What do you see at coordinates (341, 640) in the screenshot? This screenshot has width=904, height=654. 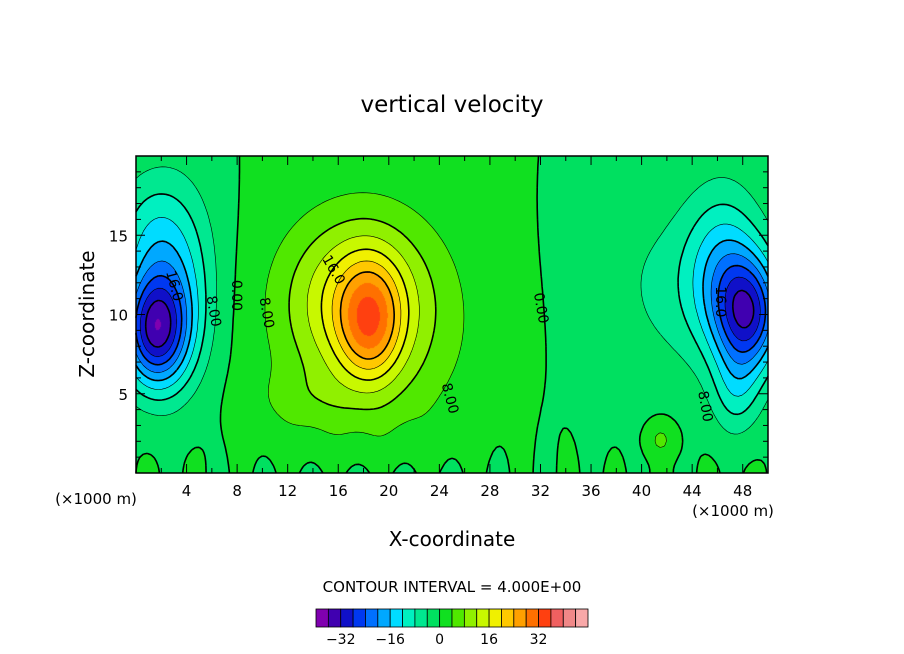 I see `colorbar-tick-label: −32` at bounding box center [341, 640].